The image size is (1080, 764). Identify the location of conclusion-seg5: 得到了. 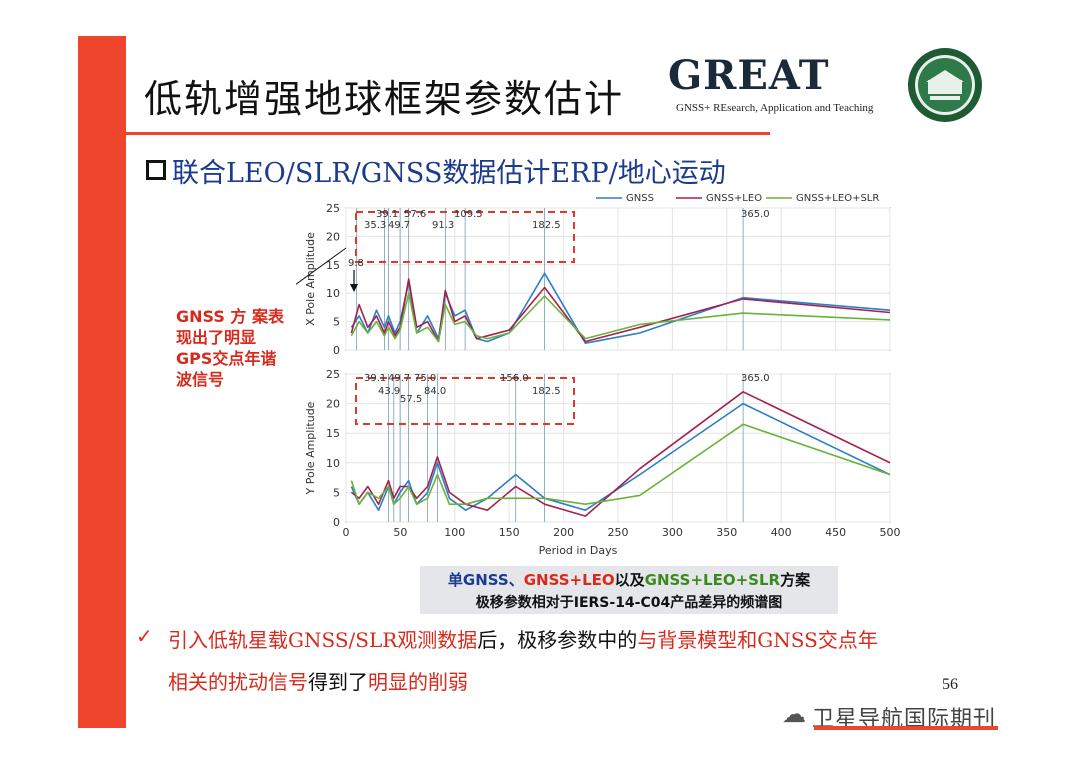
(338, 682).